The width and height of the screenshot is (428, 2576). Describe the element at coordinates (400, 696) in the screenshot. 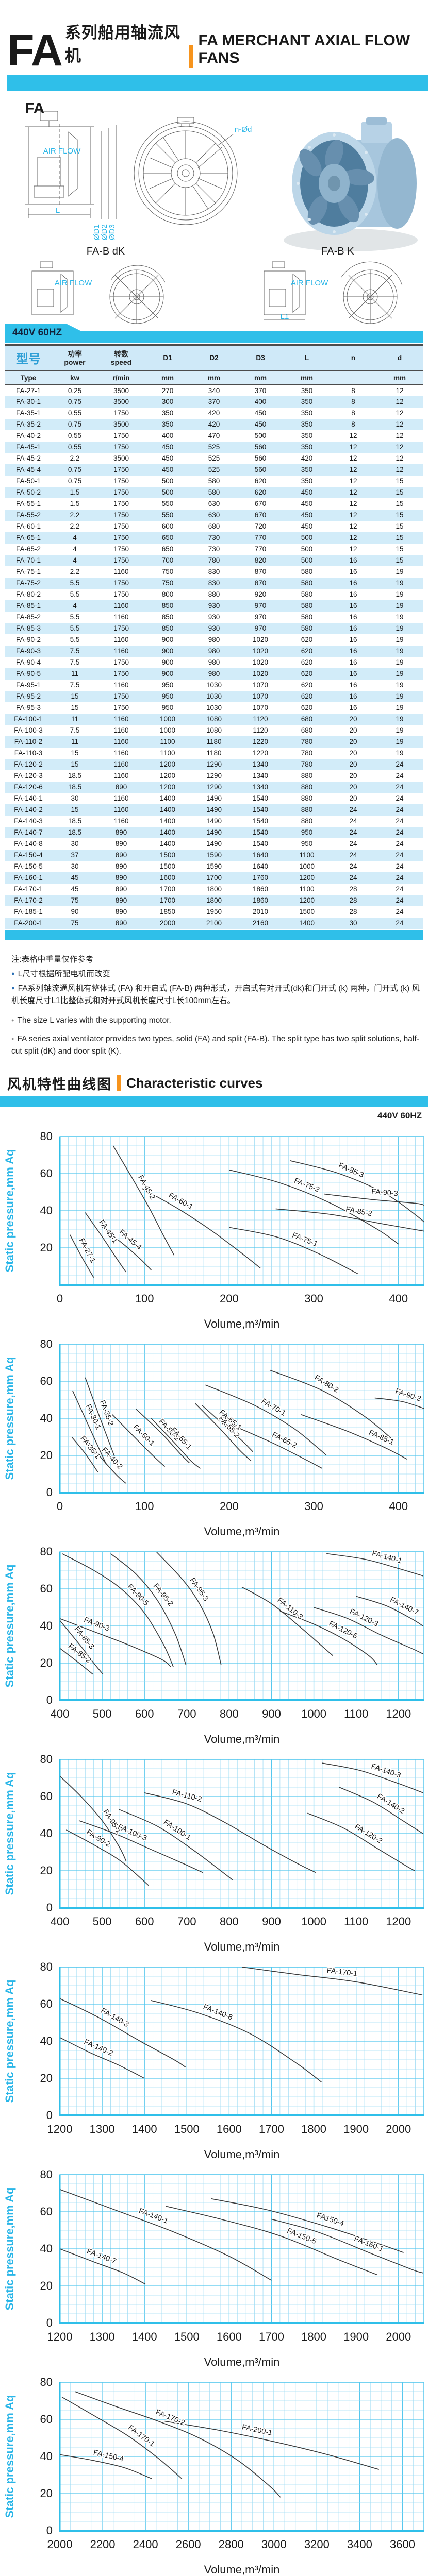

I see `table-cell: 19` at that location.